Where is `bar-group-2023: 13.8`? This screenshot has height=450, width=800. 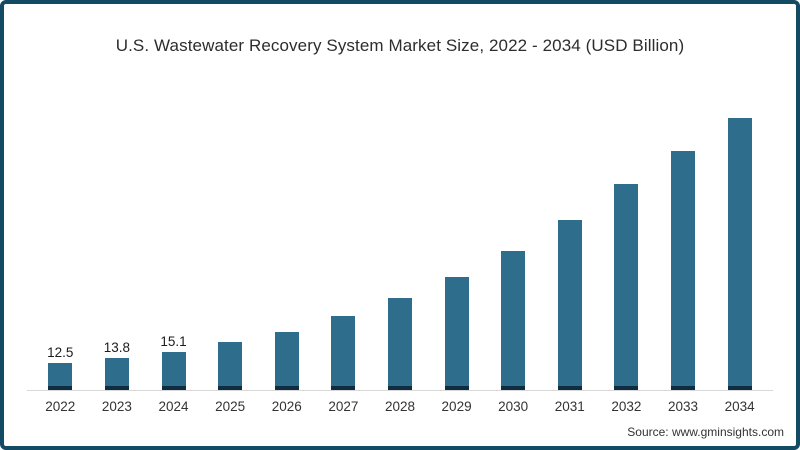
bar-group-2023: 13.8 is located at coordinates (117, 365).